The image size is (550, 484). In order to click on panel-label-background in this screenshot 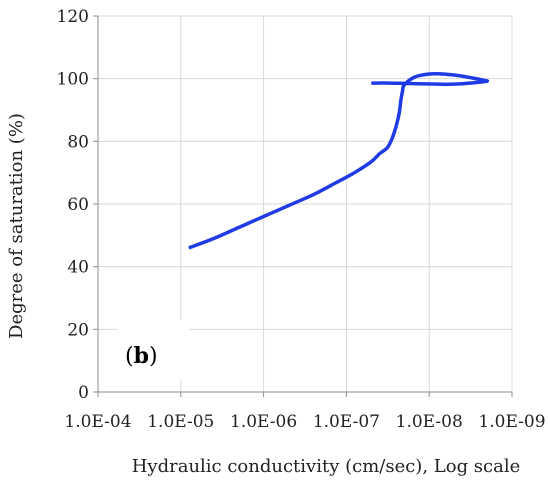, I will do `click(153, 350)`.